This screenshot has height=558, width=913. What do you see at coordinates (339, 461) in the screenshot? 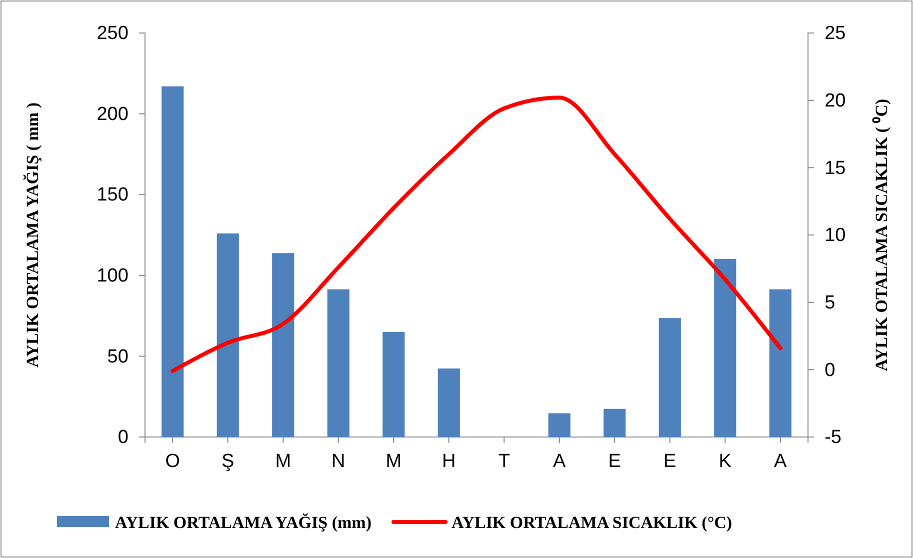
I see `x-tick-label: N` at bounding box center [339, 461].